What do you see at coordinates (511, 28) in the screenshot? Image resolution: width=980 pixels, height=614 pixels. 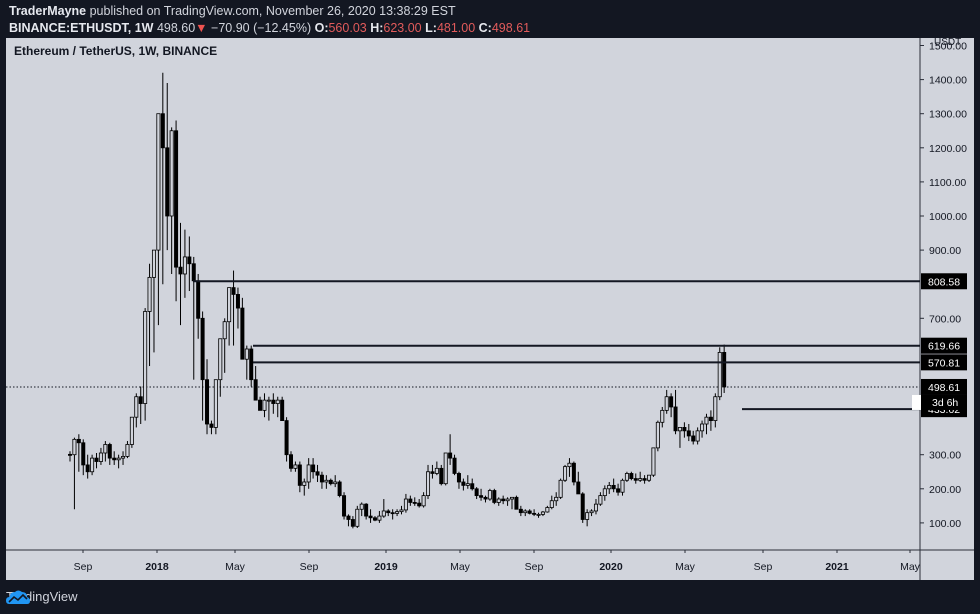 I see `close-value: 498.61` at bounding box center [511, 28].